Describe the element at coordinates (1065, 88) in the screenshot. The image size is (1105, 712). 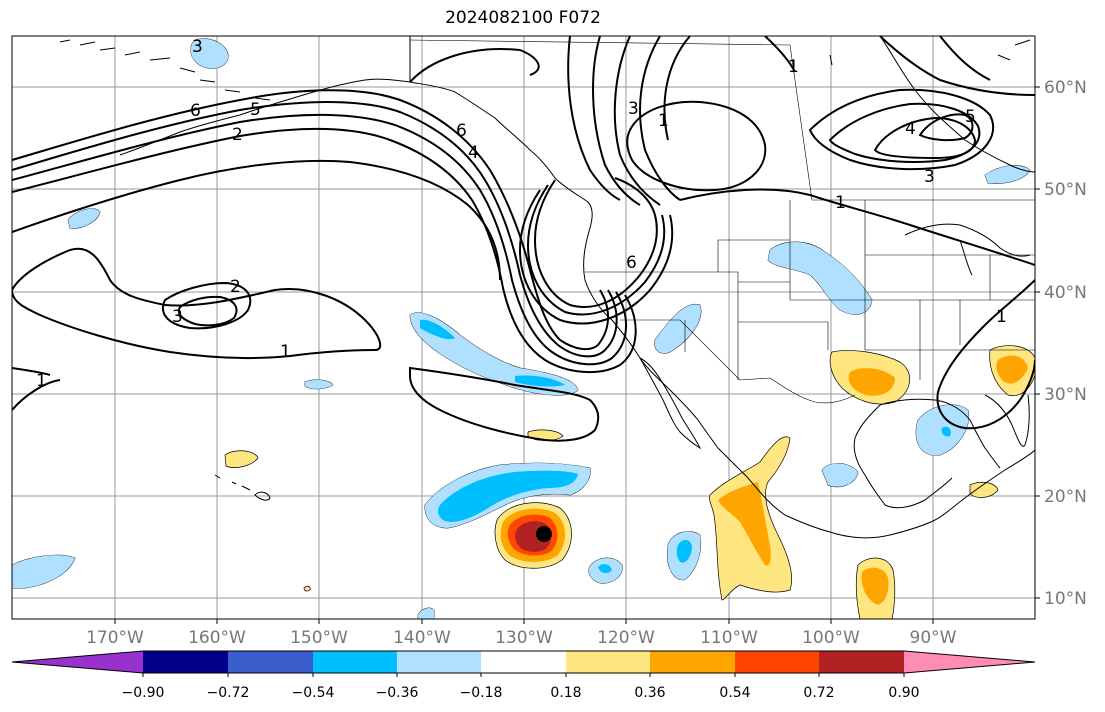
I see `lat-label: 60°N` at that location.